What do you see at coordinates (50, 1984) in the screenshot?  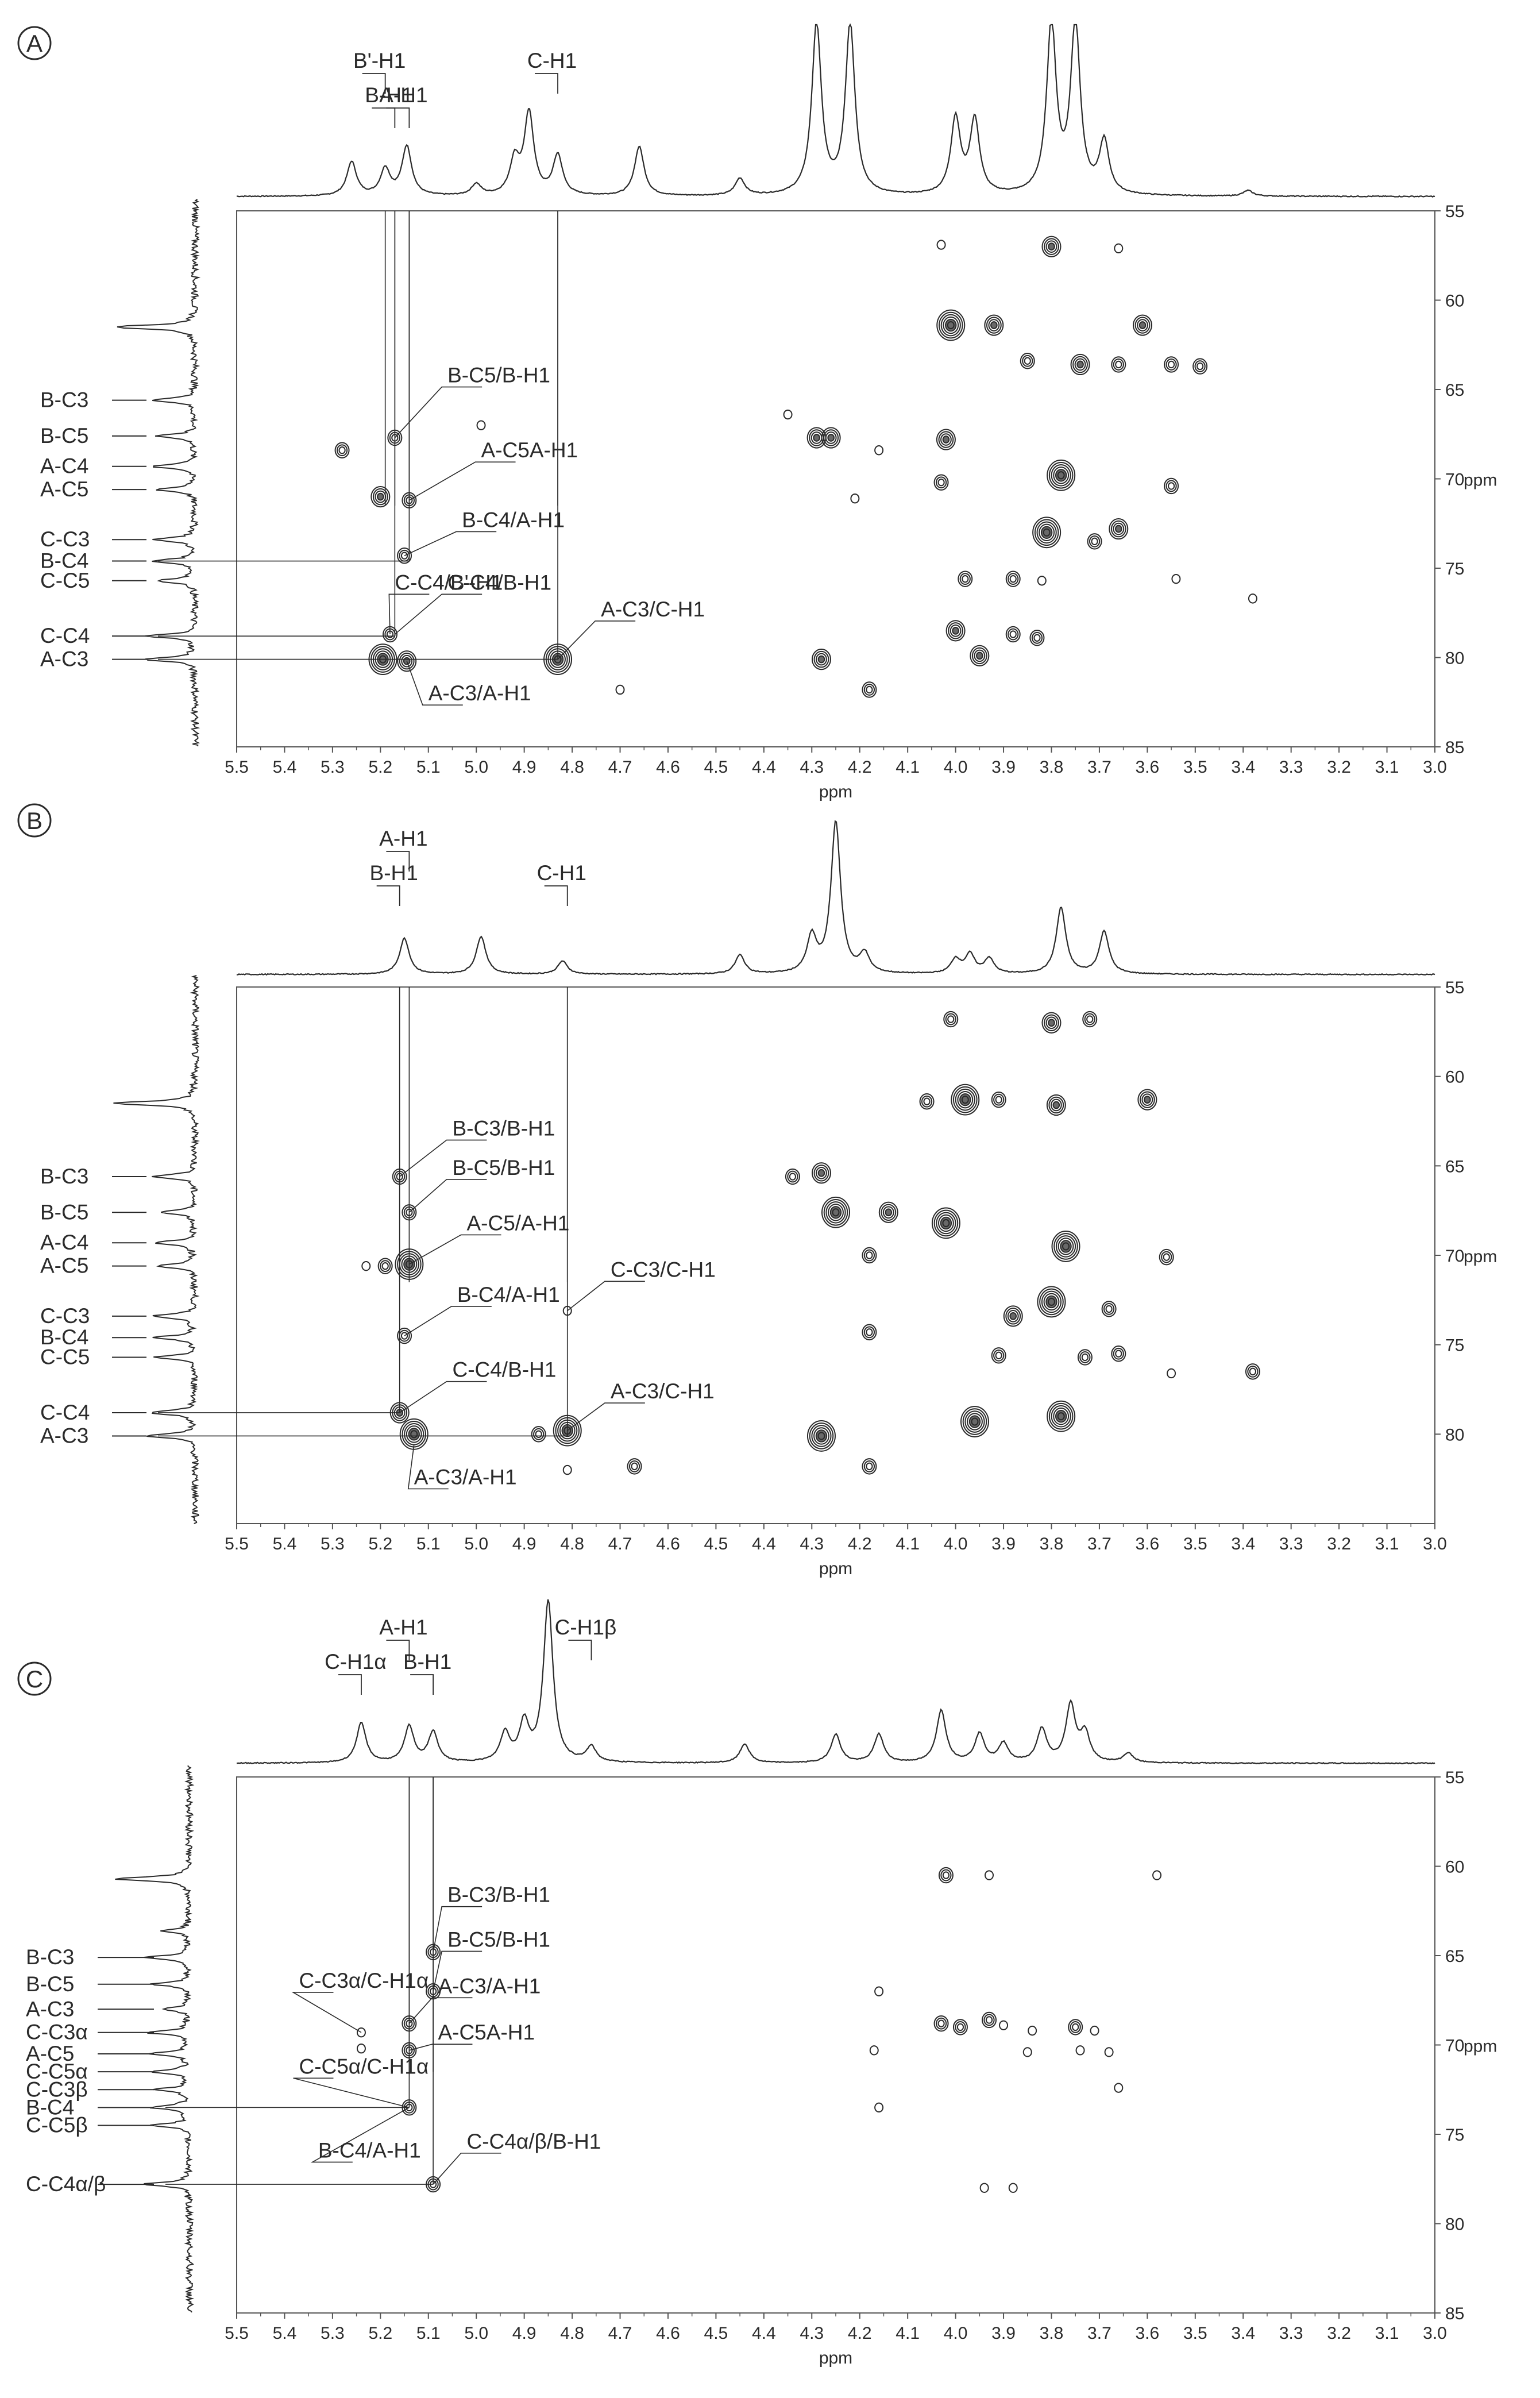 I see `f1-peak-label: B-C5` at bounding box center [50, 1984].